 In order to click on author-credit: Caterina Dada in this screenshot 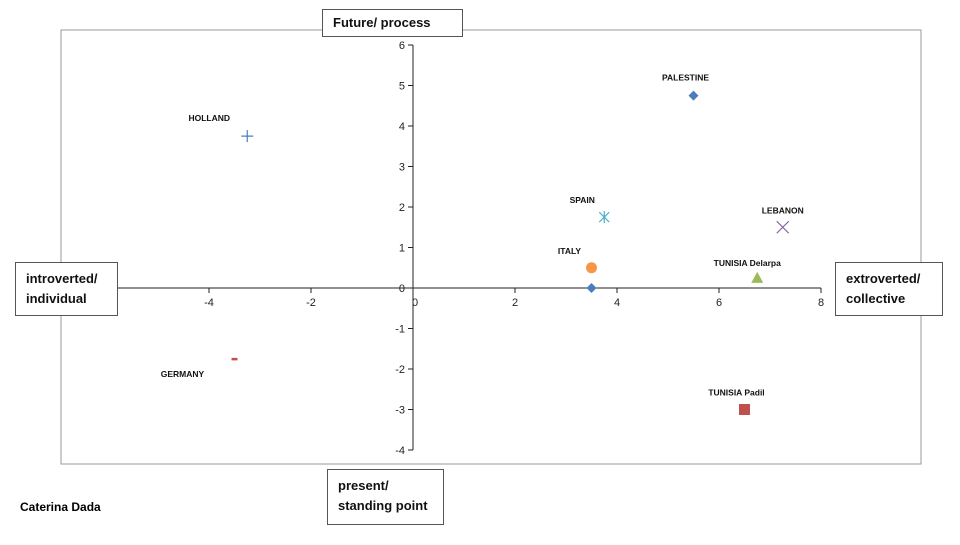, I will do `click(60, 507)`.